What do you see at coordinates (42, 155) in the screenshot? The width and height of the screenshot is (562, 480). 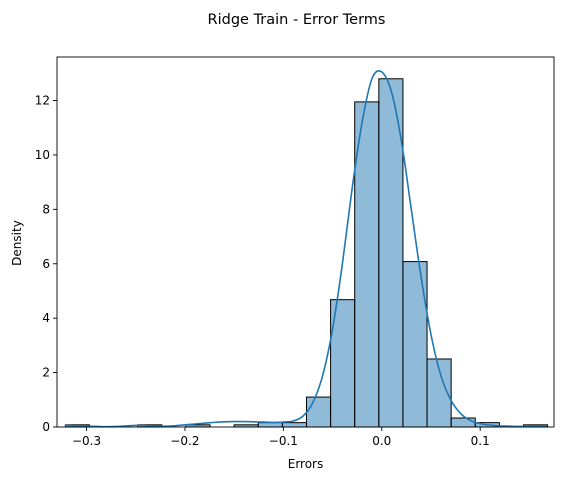 I see `y-tick-label-5: 10` at bounding box center [42, 155].